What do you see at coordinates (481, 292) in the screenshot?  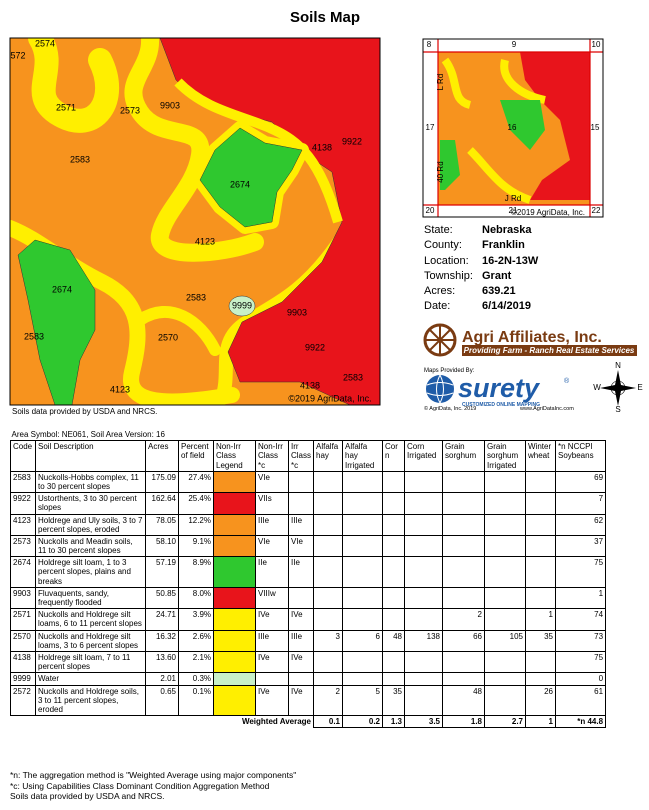 I see `info-row: Acres: 639.21` at bounding box center [481, 292].